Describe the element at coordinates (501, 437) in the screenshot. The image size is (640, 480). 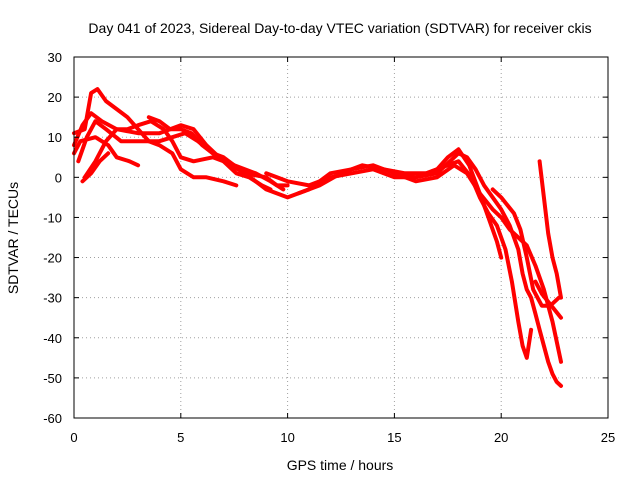
I see `x-tick-label: 20` at that location.